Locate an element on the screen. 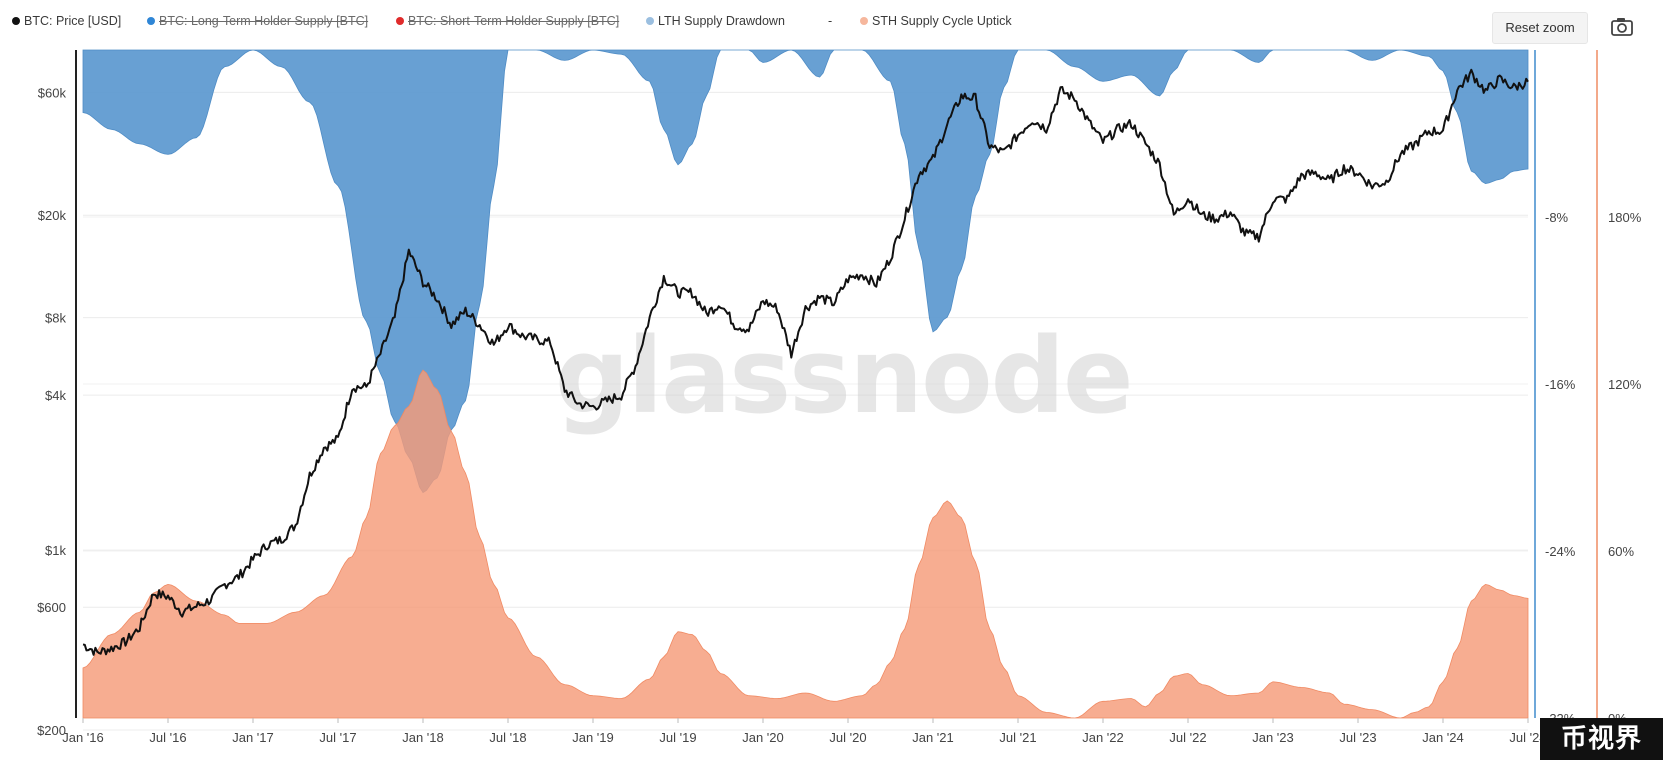 This screenshot has height=760, width=1663. price-tick-label-4: $8k is located at coordinates (55, 318).